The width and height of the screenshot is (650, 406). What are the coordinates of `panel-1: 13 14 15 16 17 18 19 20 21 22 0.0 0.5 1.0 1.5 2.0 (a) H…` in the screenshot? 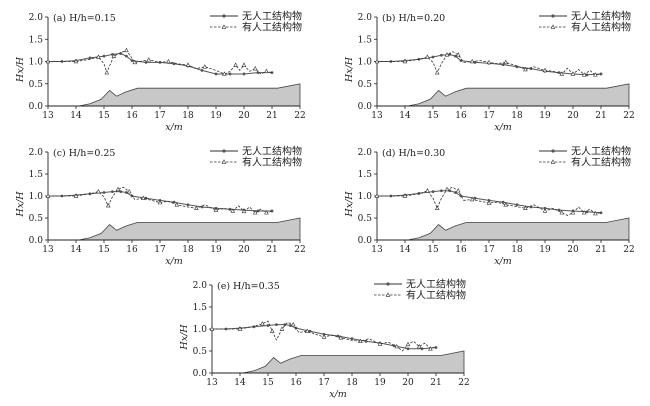 It's located at (160, 72).